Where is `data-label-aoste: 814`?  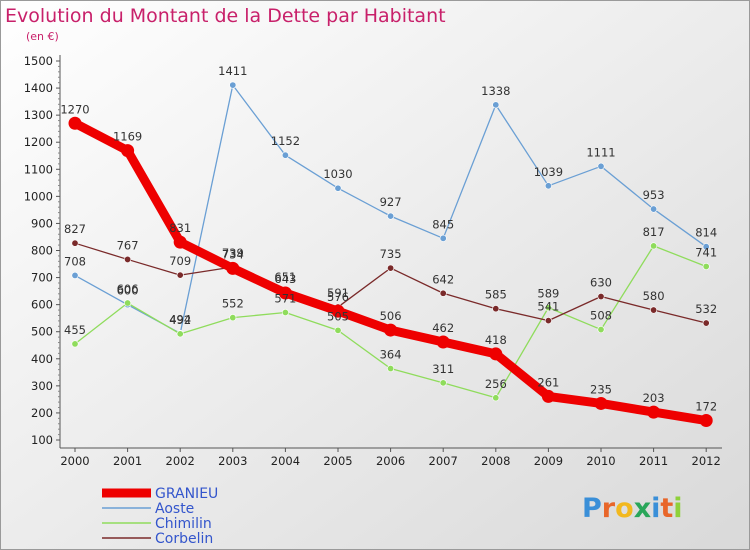 data-label-aoste: 814 is located at coordinates (706, 233).